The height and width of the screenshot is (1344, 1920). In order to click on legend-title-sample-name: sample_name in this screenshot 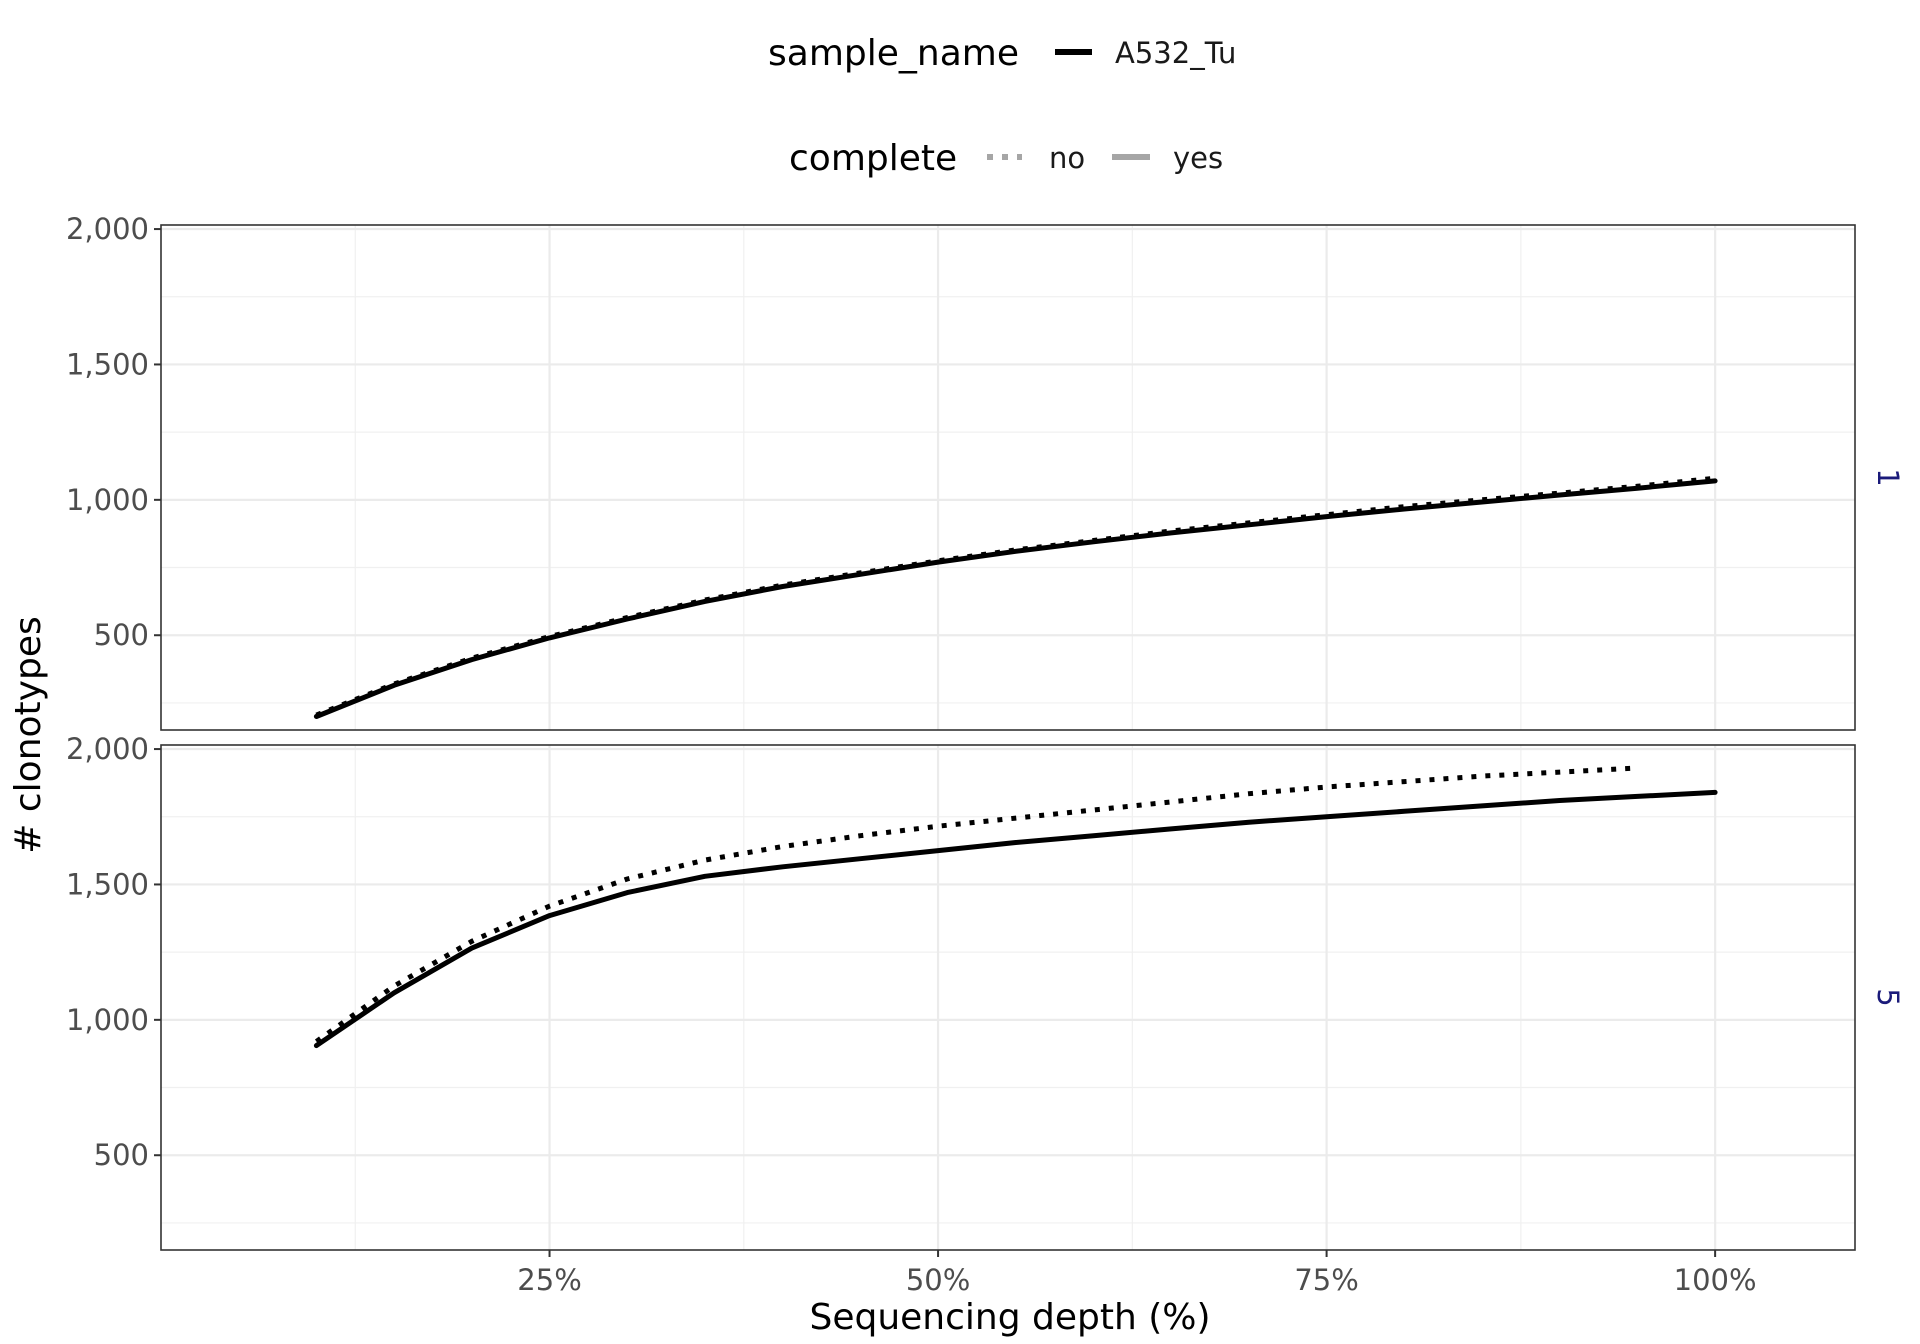, I will do `click(893, 53)`.